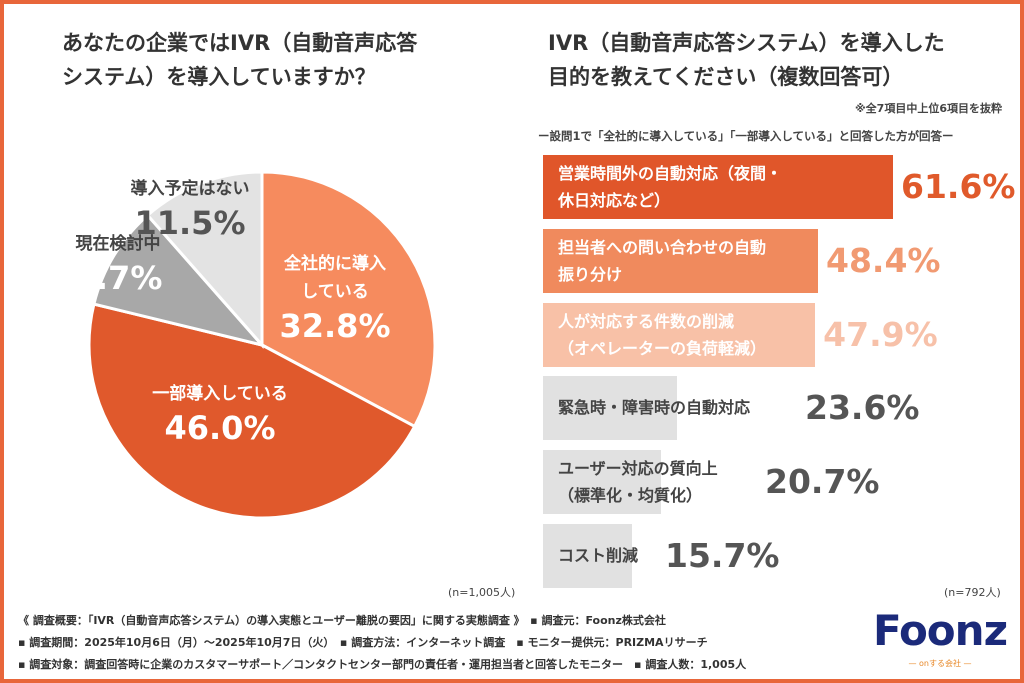  I want to click on title-line: 目的を教えてください（複数回答可）, so click(726, 77).